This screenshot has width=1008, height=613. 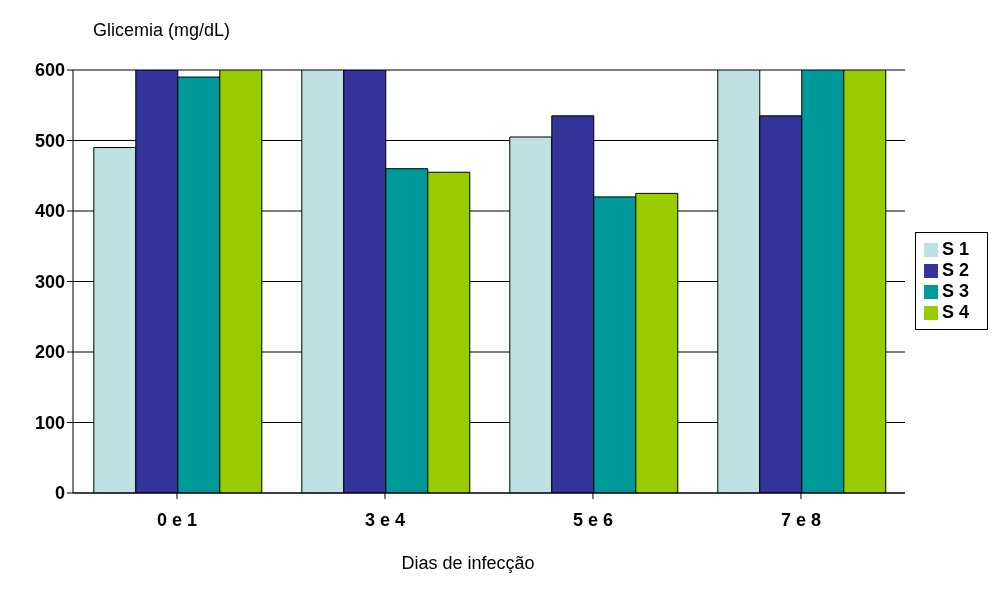 I want to click on y-tick-label: 0, so click(x=59, y=493).